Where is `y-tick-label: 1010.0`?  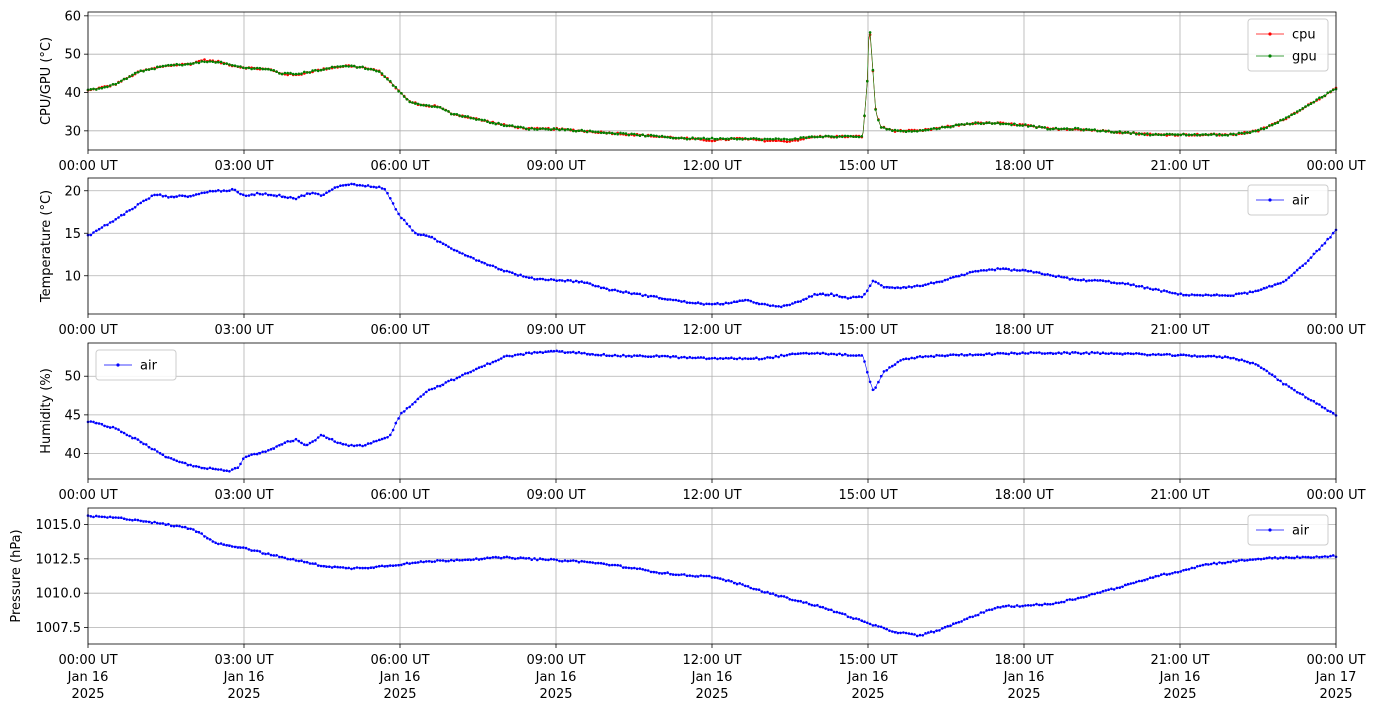 y-tick-label: 1010.0 is located at coordinates (59, 594).